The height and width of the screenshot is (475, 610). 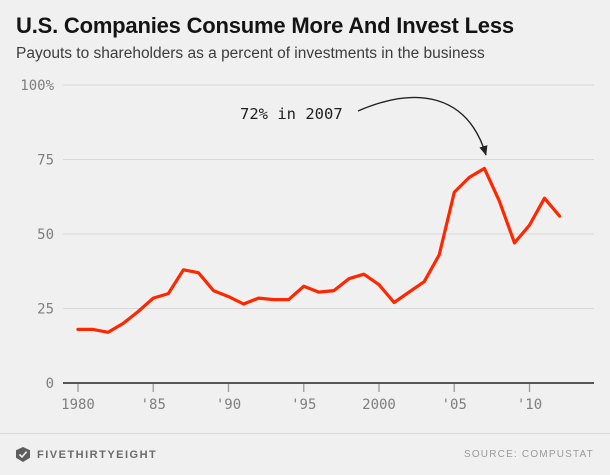 I want to click on y-tick-label: 25, so click(x=45, y=310).